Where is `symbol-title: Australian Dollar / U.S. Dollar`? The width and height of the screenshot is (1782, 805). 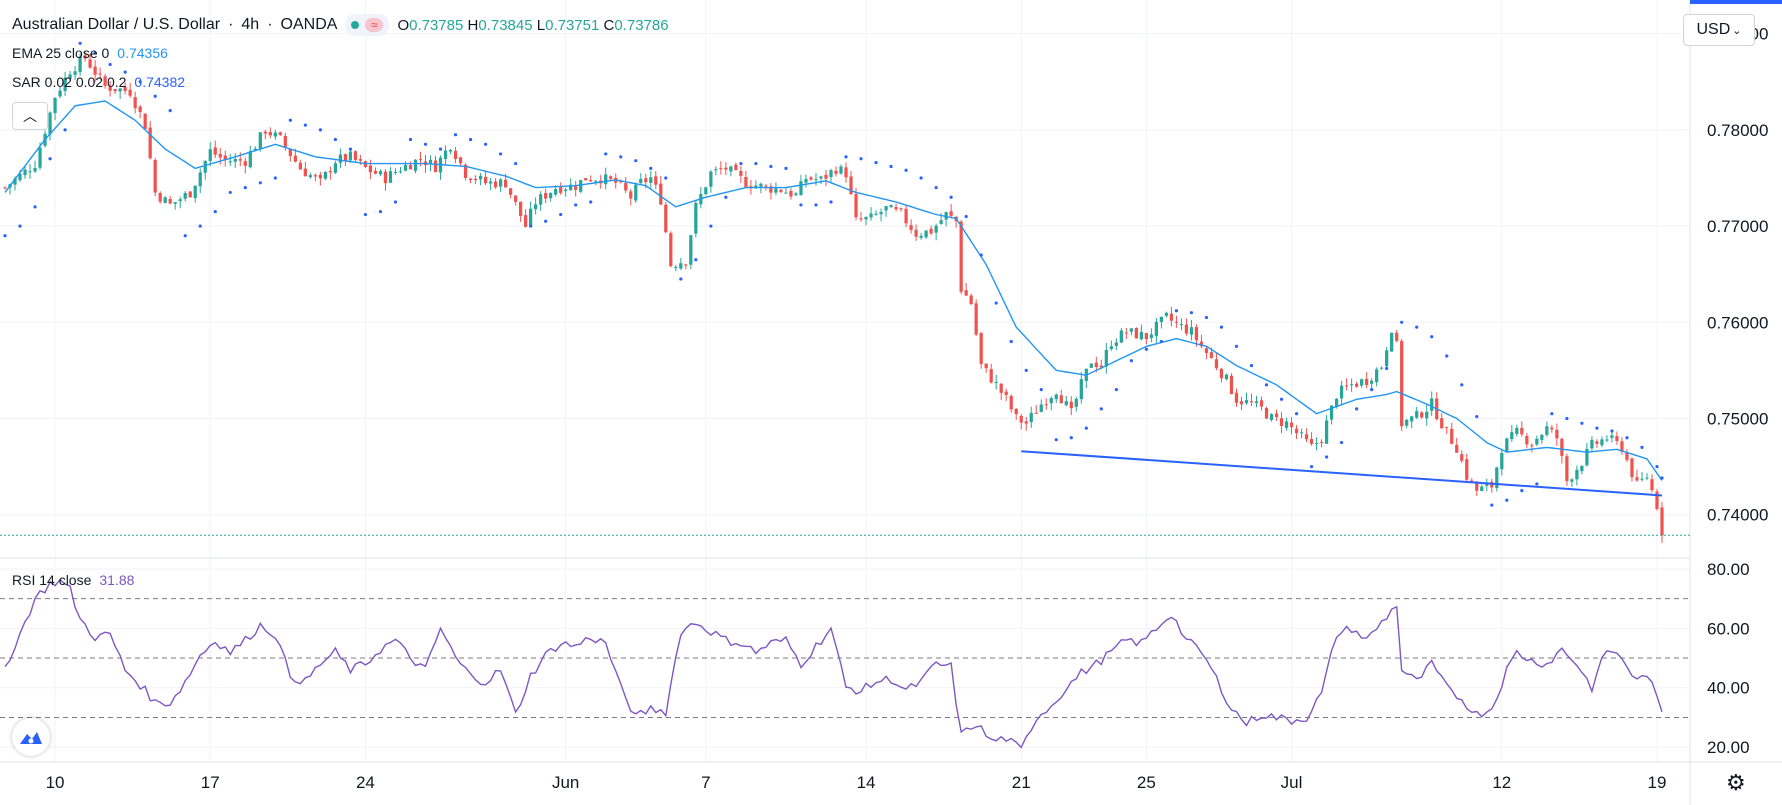 symbol-title: Australian Dollar / U.S. Dollar is located at coordinates (116, 24).